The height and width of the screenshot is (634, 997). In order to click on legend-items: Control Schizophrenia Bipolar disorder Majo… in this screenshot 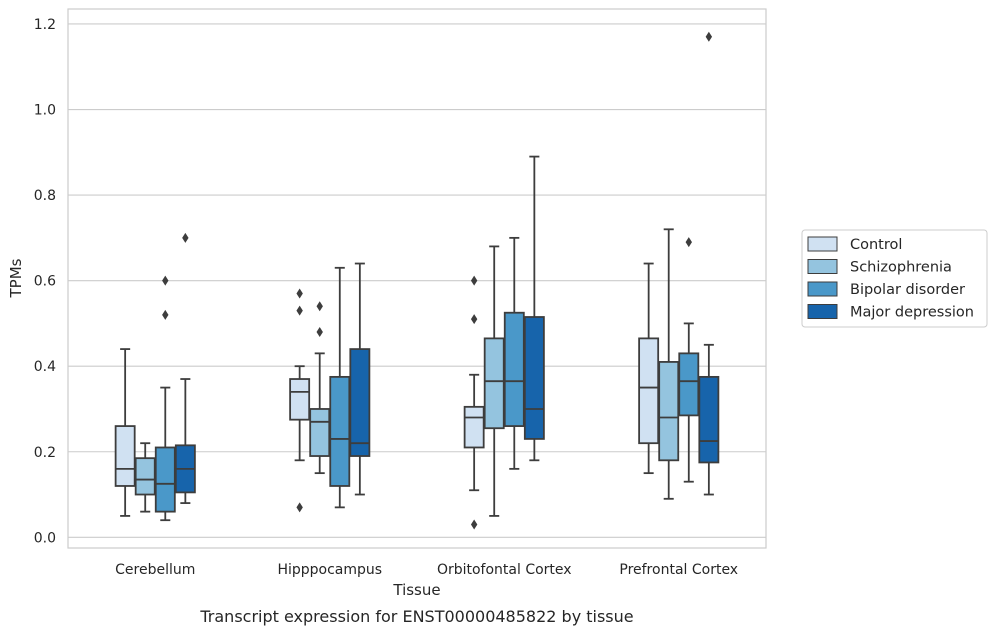, I will do `click(890, 278)`.